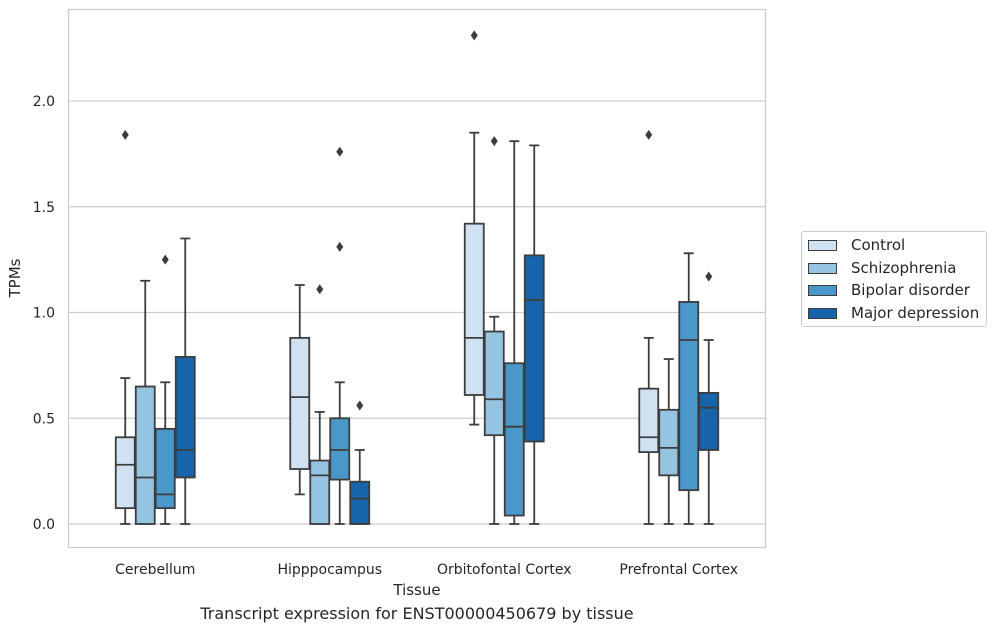 The image size is (997, 634). I want to click on y-tick-label: 1.5, so click(44, 208).